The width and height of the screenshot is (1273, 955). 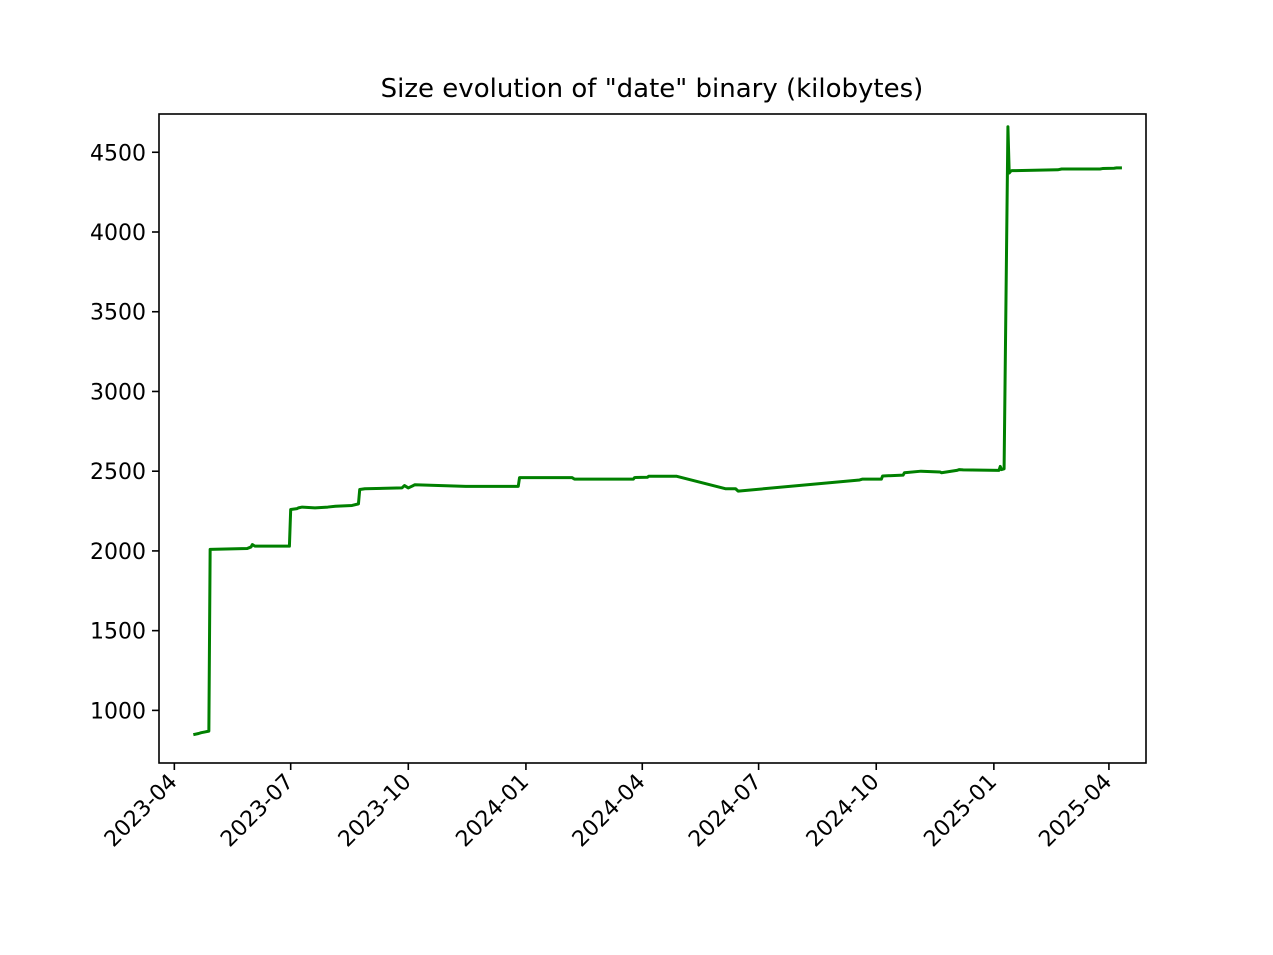 I want to click on x-tick-label: 2024-04, so click(x=609, y=811).